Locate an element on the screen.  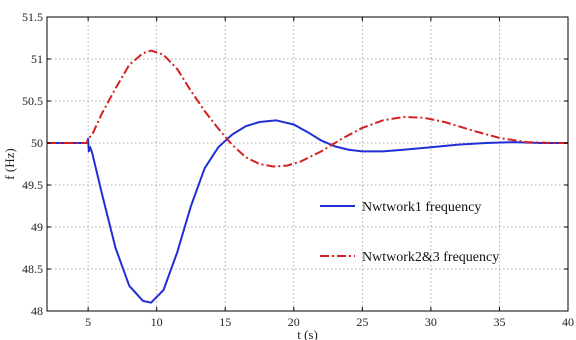
x-tick-label: 5 is located at coordinates (88, 322).